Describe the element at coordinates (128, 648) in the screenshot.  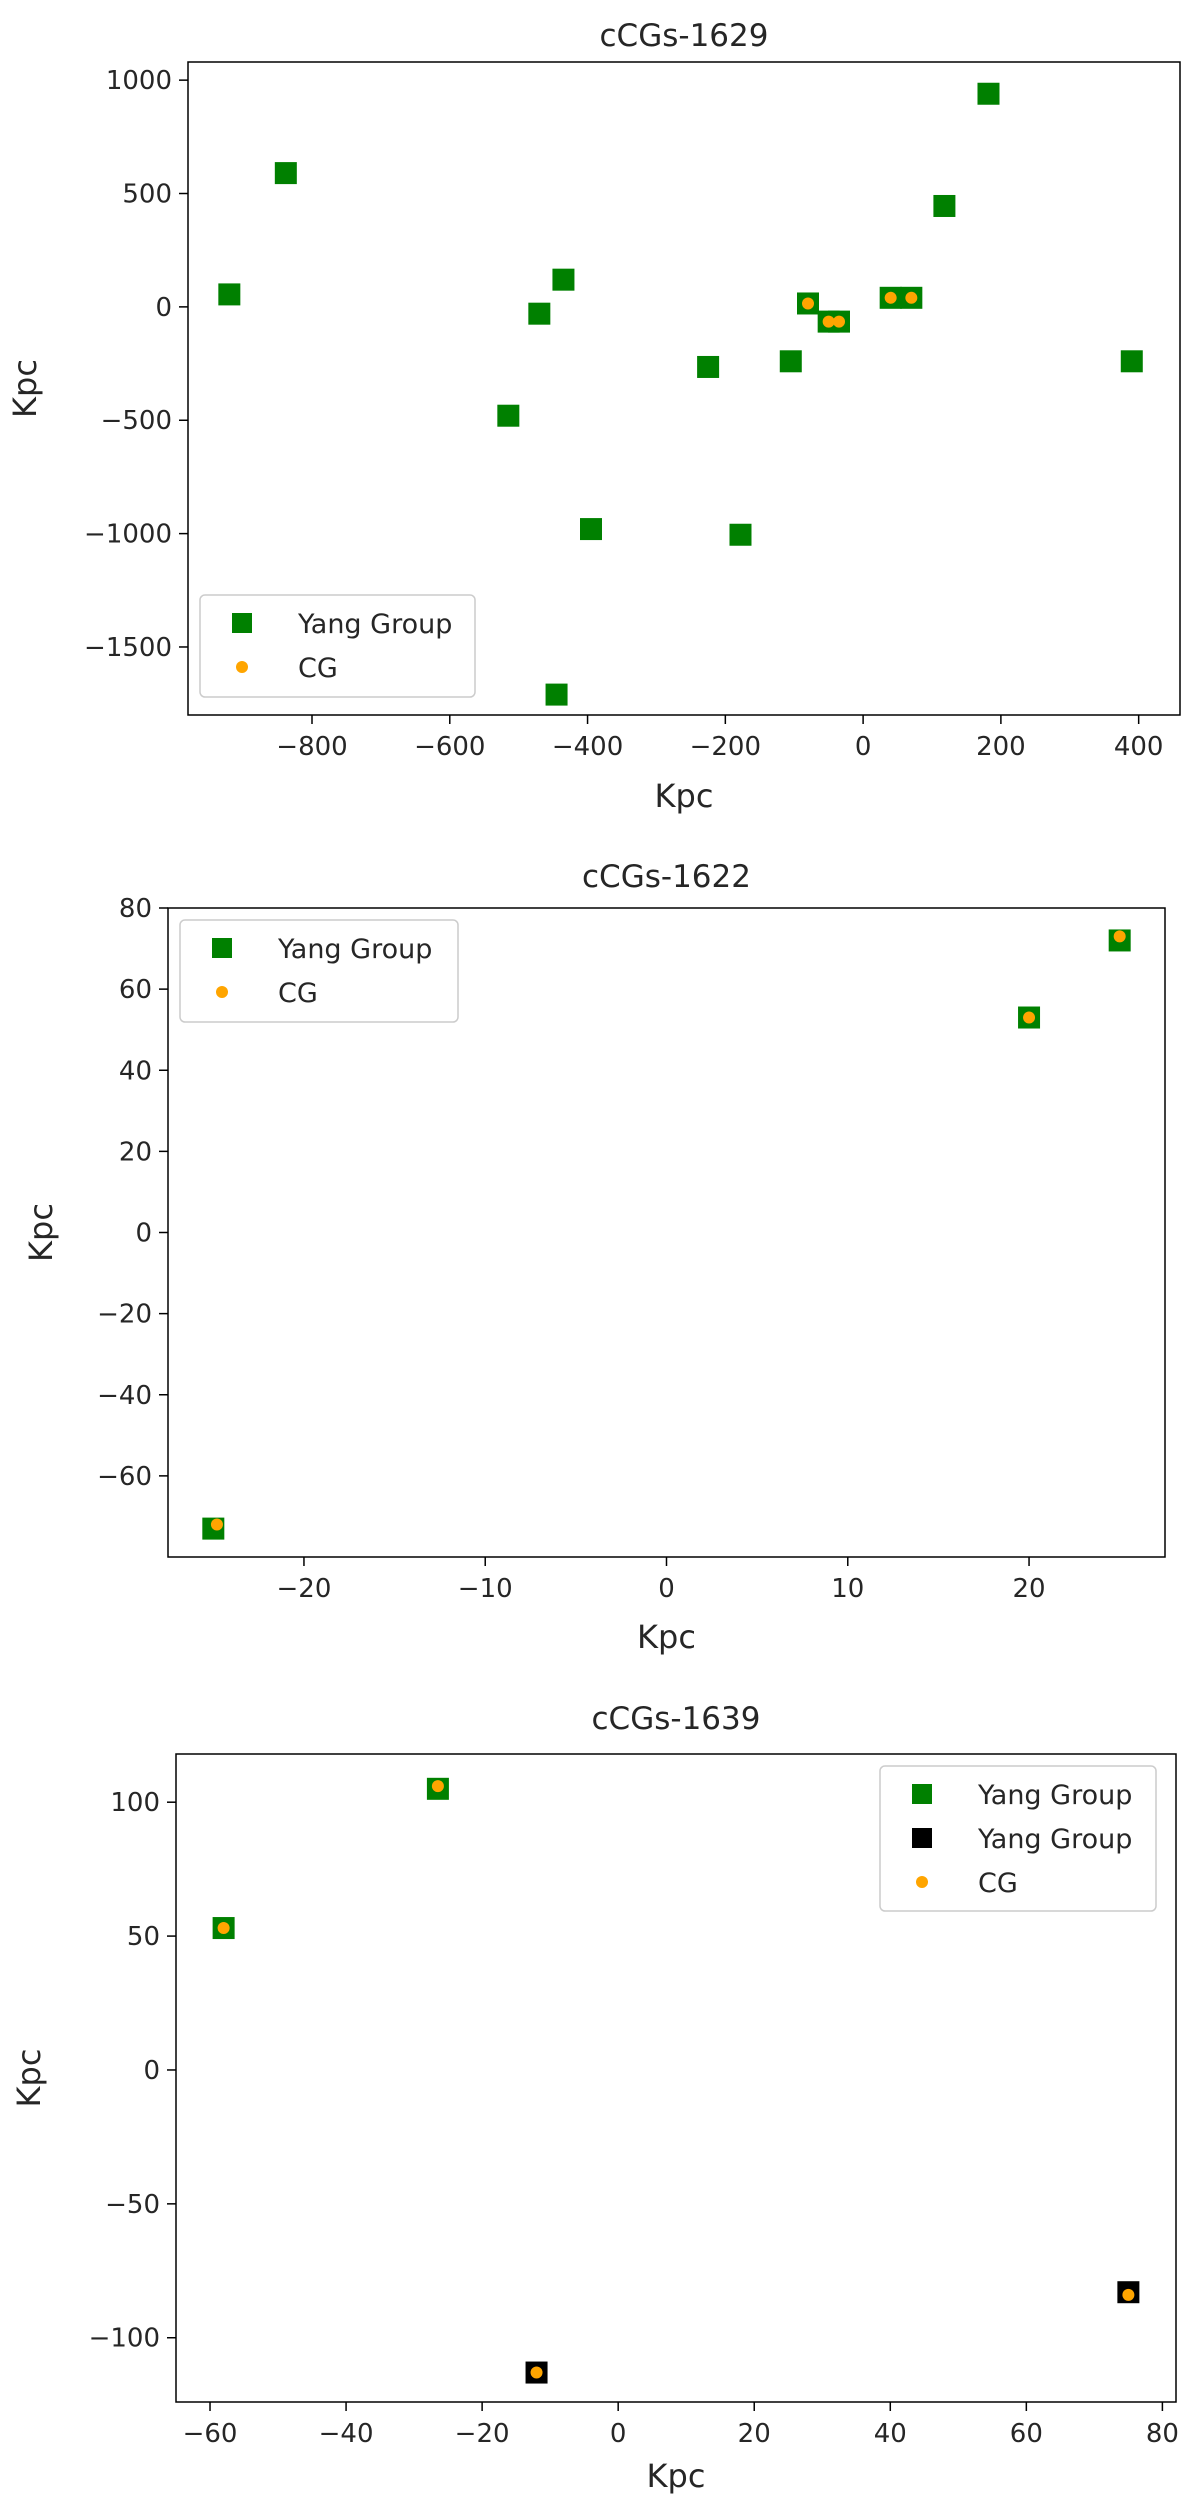
I see `y-tick-label: −1500` at that location.